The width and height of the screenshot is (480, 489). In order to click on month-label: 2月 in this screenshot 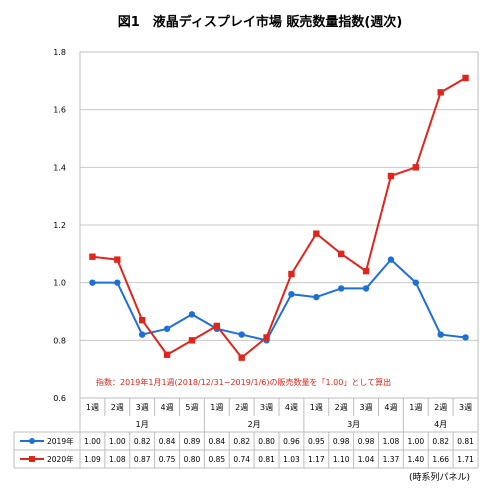, I will do `click(254, 424)`.